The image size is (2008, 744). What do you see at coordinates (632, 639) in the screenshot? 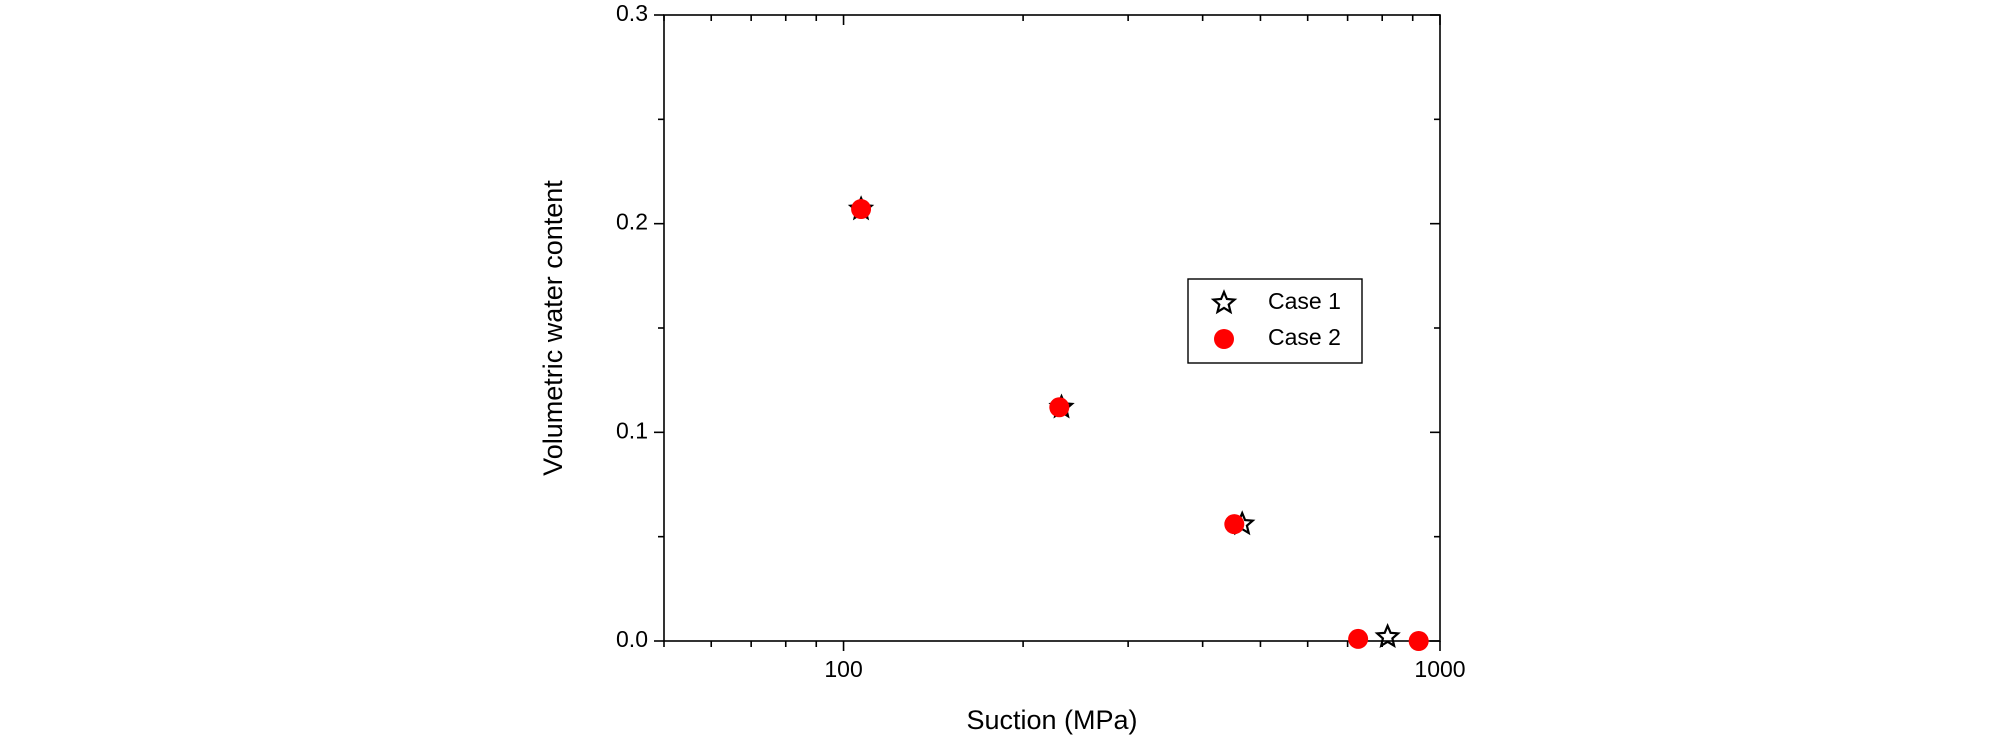
I see `y-tick-label: 0.0` at bounding box center [632, 639].